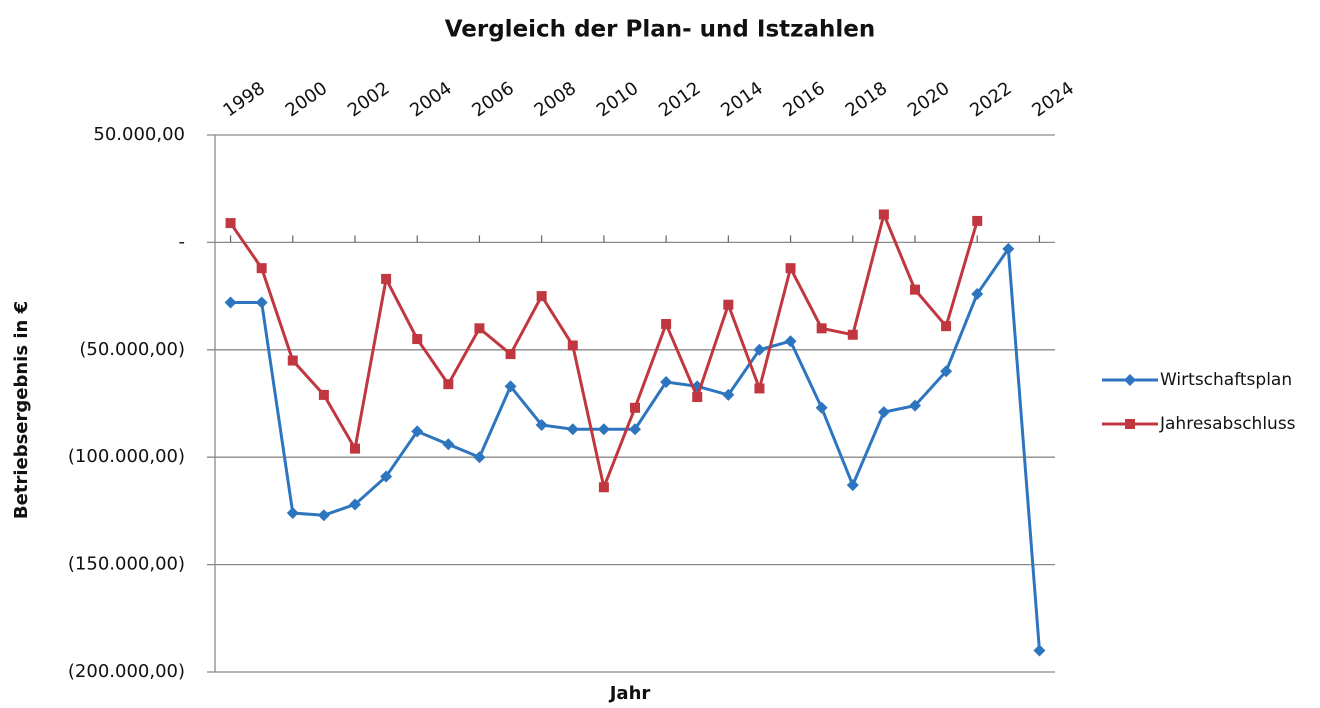 Image resolution: width=1320 pixels, height=708 pixels. Describe the element at coordinates (139, 134) in the screenshot. I see `y-tick-label: 50.000,00` at that location.